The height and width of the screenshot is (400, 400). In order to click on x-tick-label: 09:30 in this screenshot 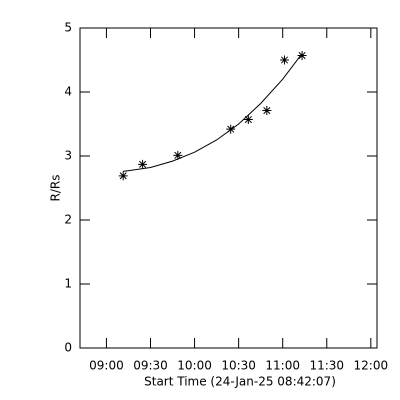, I will do `click(150, 366)`.